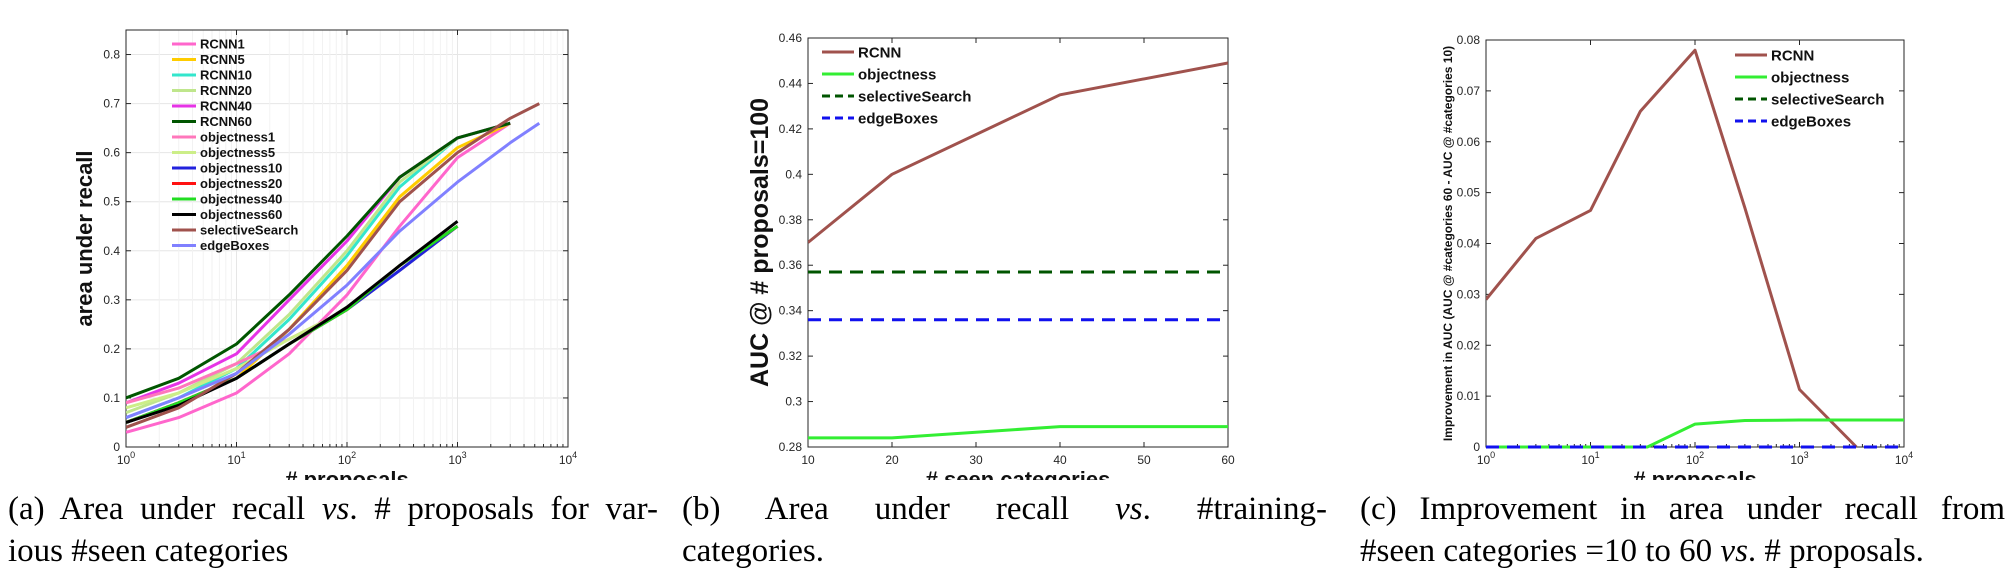  Describe the element at coordinates (26, 509) in the screenshot. I see `caption-a-tag: (a)` at that location.